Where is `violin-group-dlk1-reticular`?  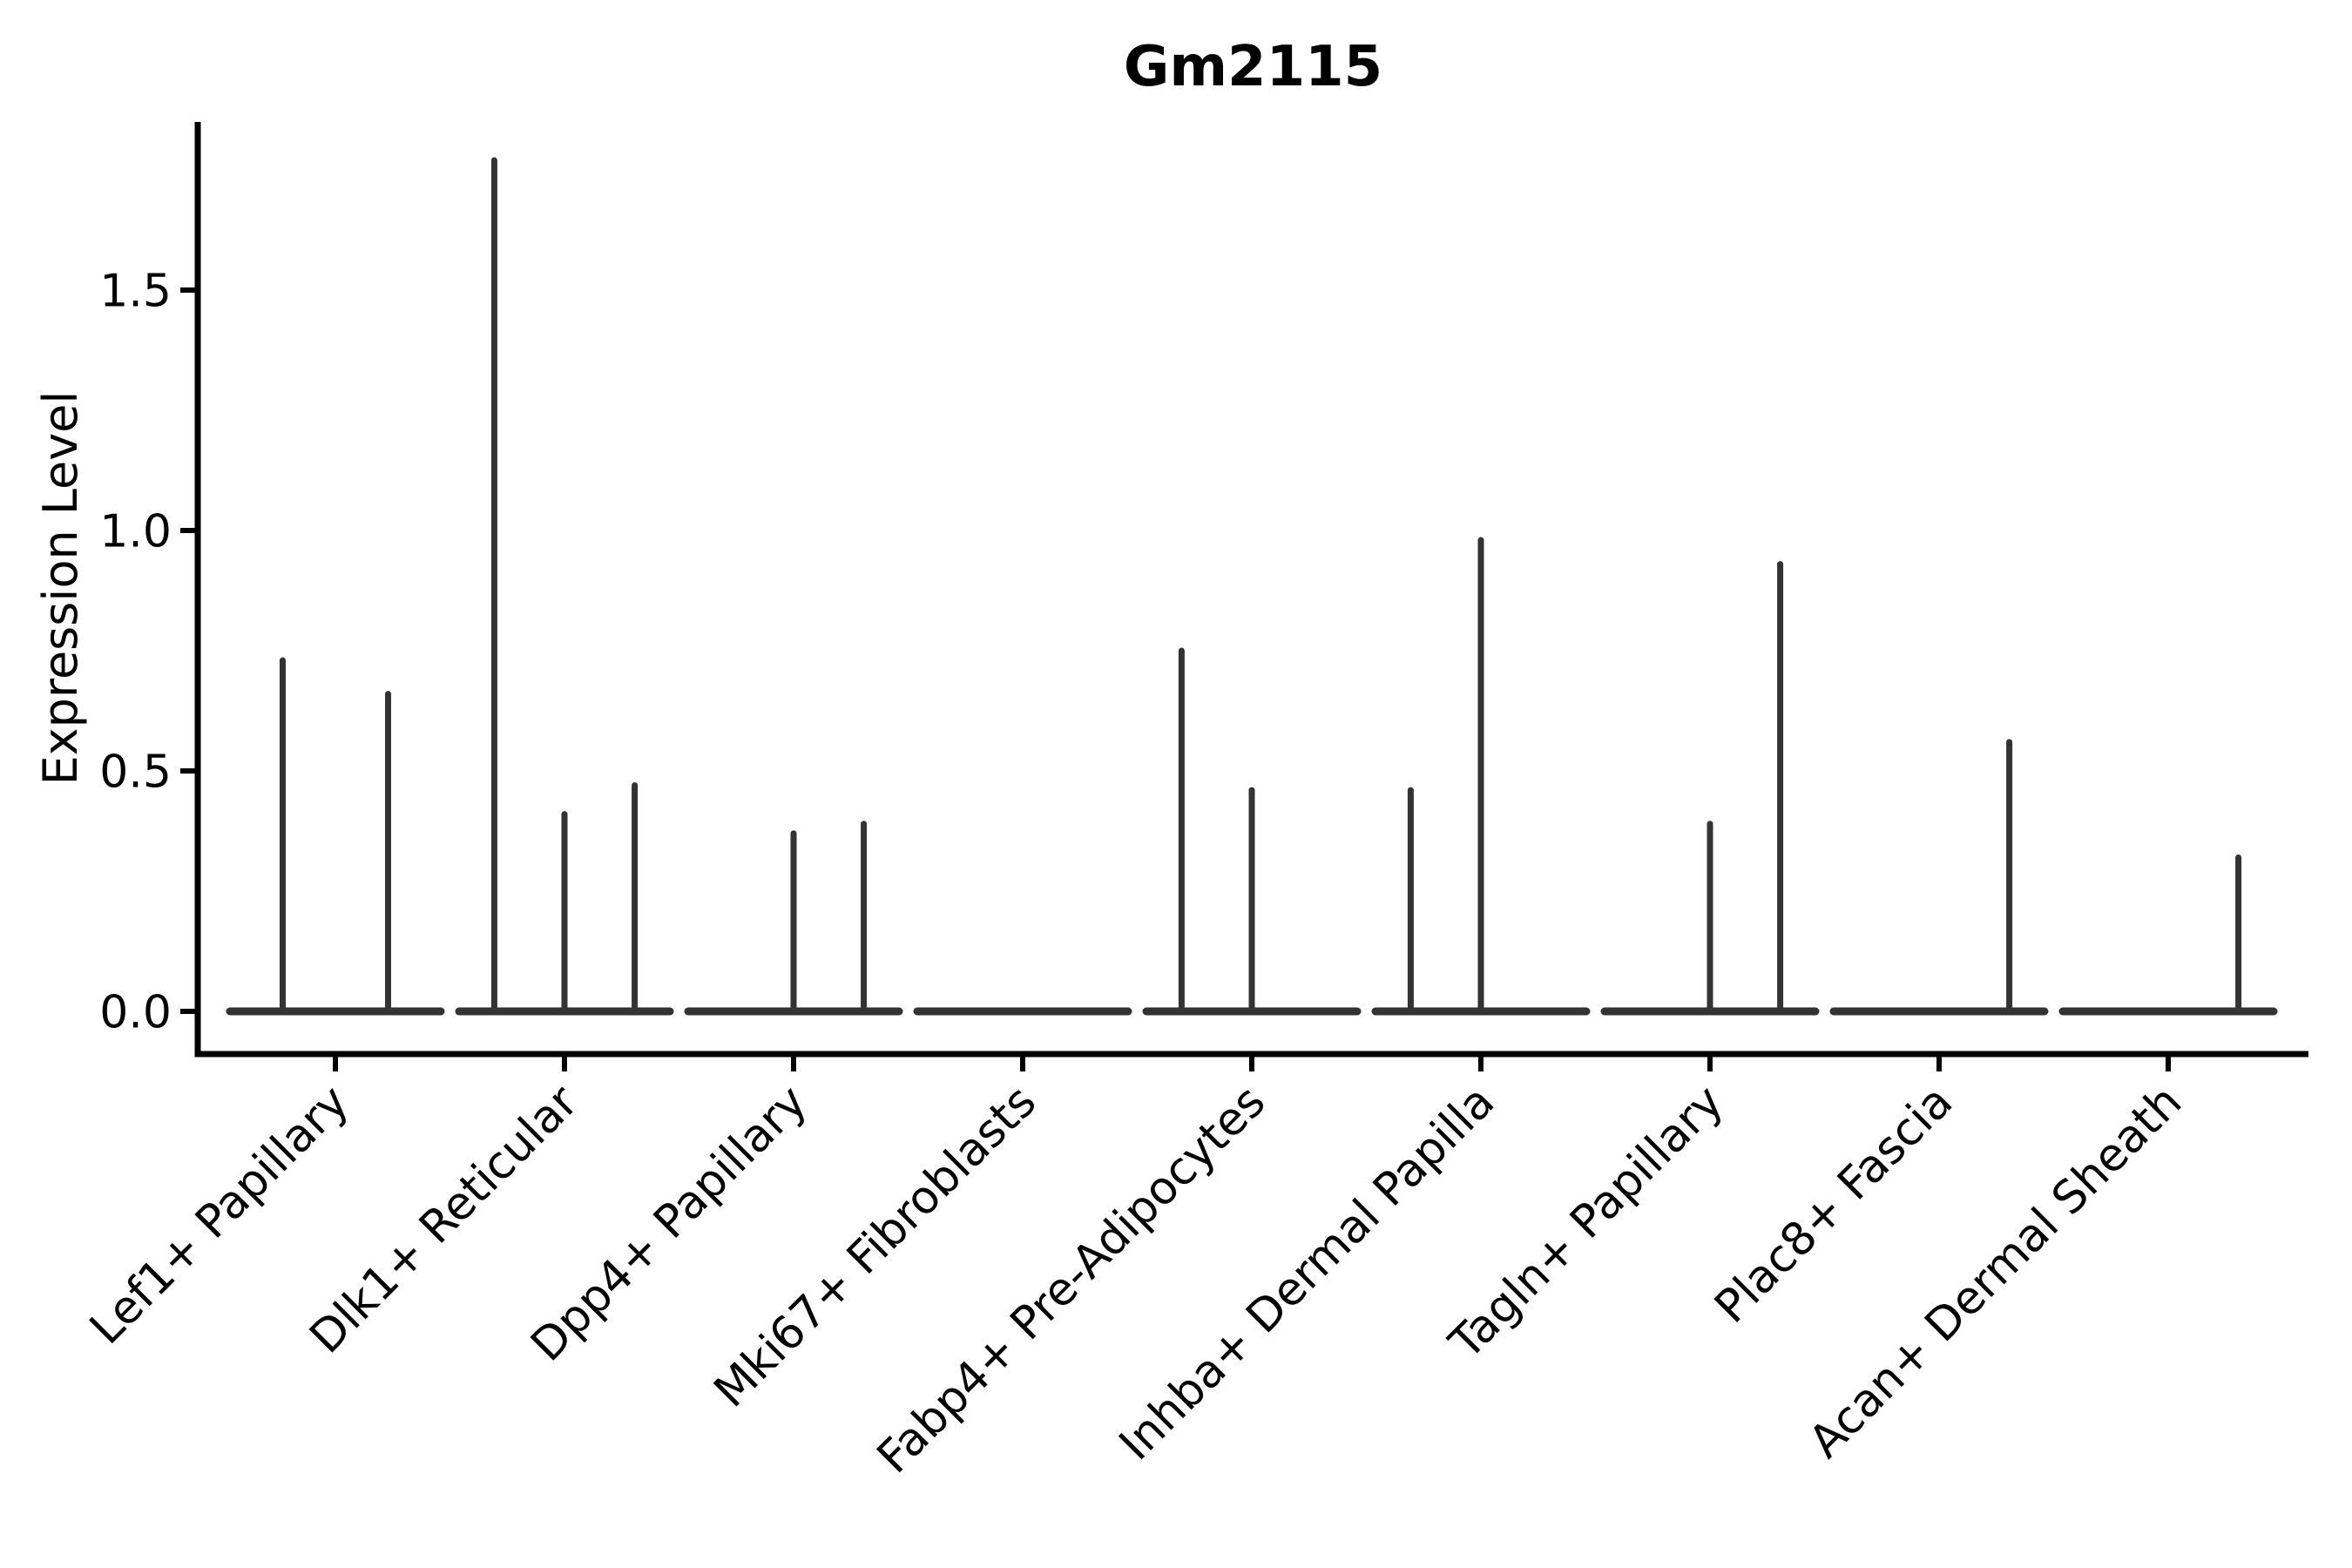
violin-group-dlk1-reticular is located at coordinates (564, 586).